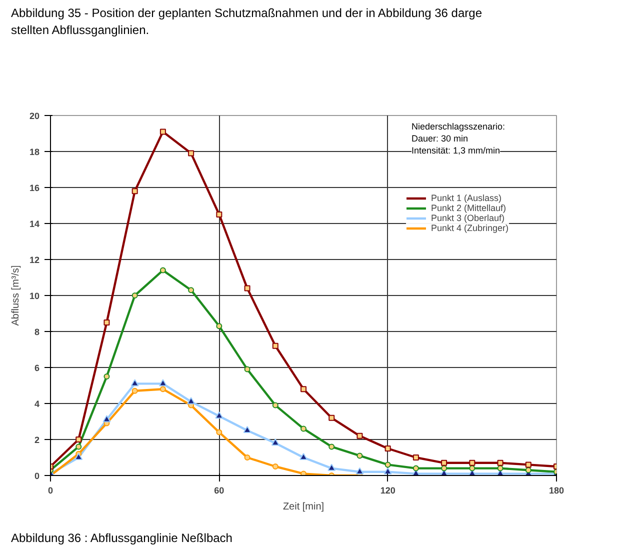 This screenshot has width=625, height=559. Describe the element at coordinates (466, 198) in the screenshot. I see `legend-label: Punkt 1 (Auslass)` at that location.